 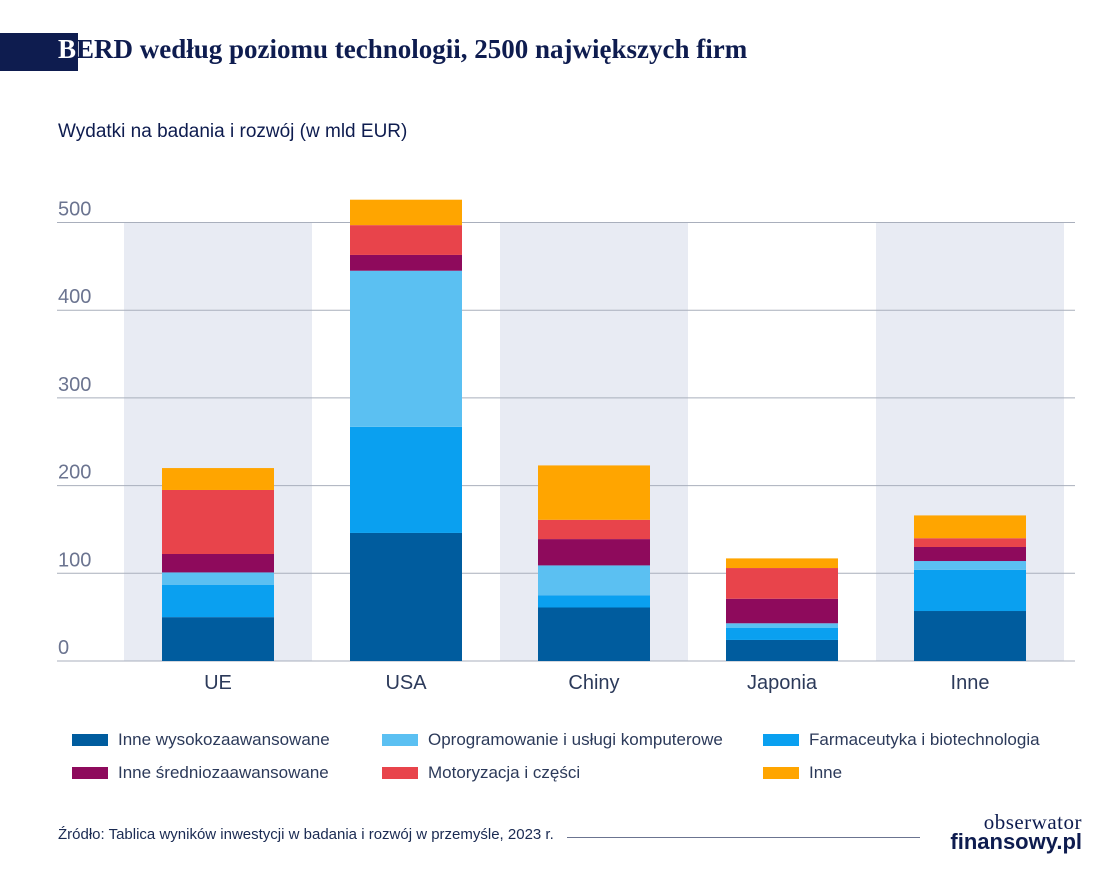 What do you see at coordinates (782, 683) in the screenshot?
I see `x-tick-label: Japonia` at bounding box center [782, 683].